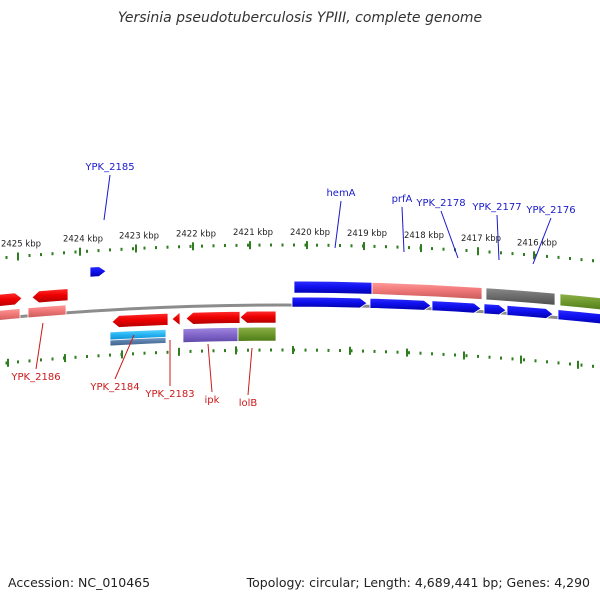 Image resolution: width=600 pixels, height=600 pixels. What do you see at coordinates (367, 234) in the screenshot?
I see `ruler-tick-label: 2419 kbp` at bounding box center [367, 234].